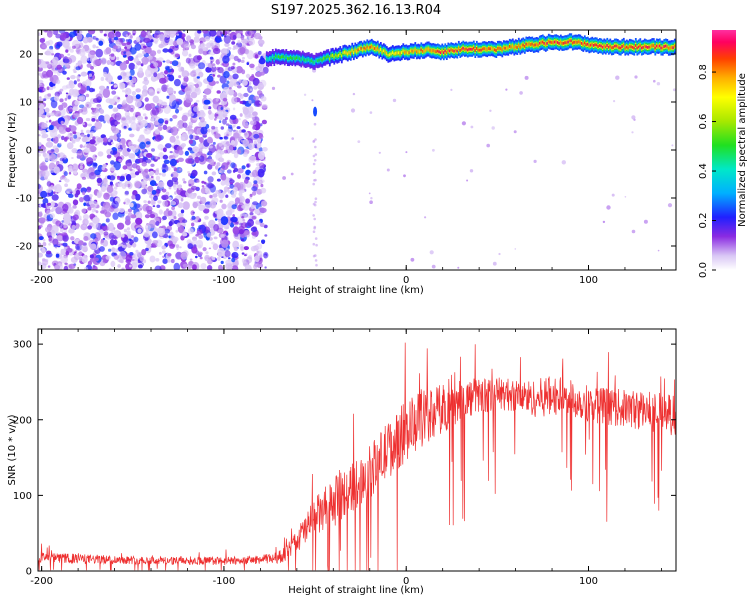 Image resolution: width=750 pixels, height=600 pixels. Describe the element at coordinates (25, 103) in the screenshot. I see `spectrogram-ytick-label: 10` at that location.